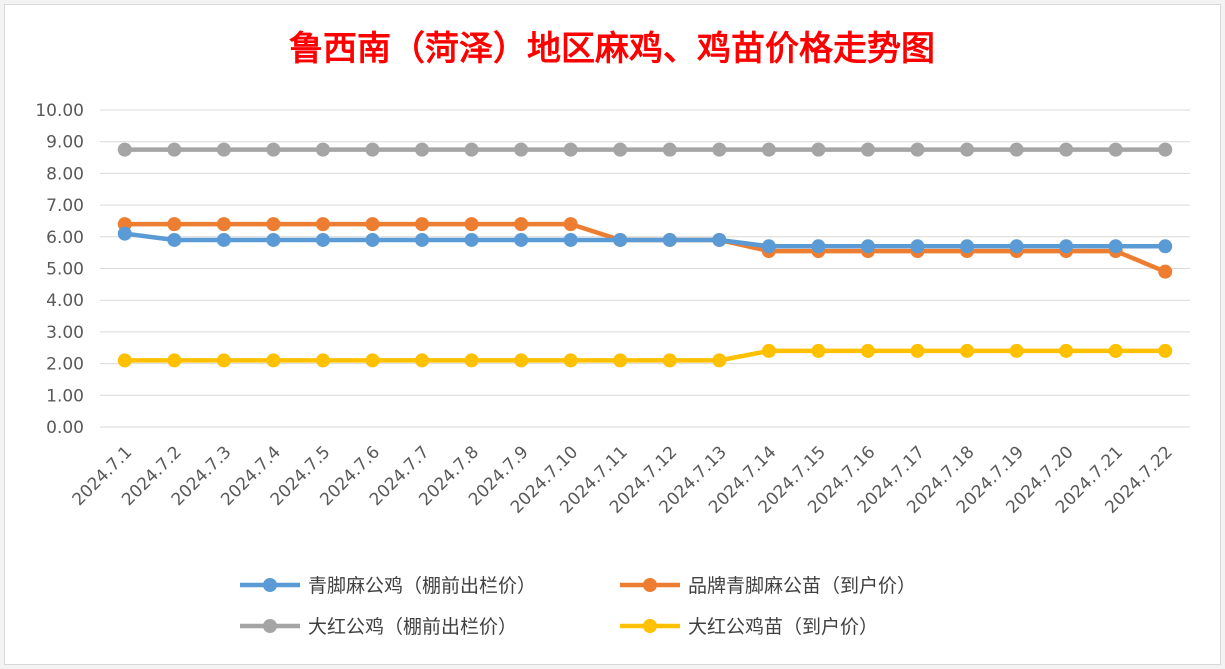 This screenshot has width=1225, height=669. Describe the element at coordinates (802, 586) in the screenshot. I see `legend-label: 品牌青脚麻公苗（到户价）` at that location.